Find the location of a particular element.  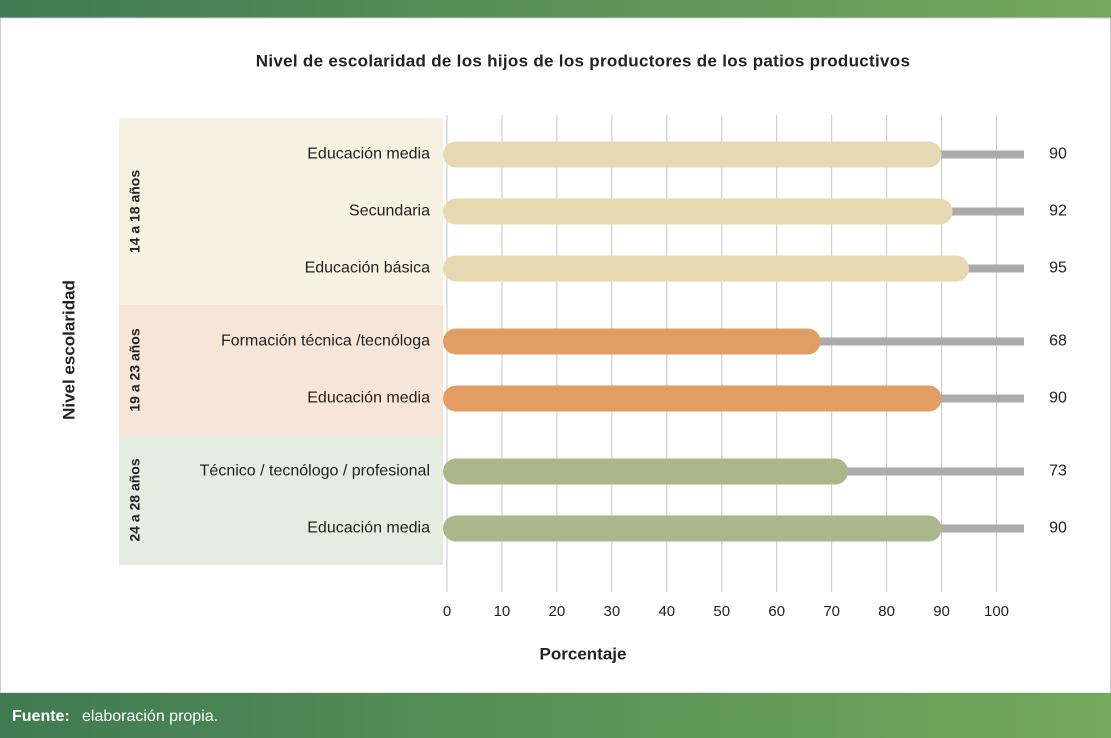

x-tick-label: 70 is located at coordinates (831, 611).